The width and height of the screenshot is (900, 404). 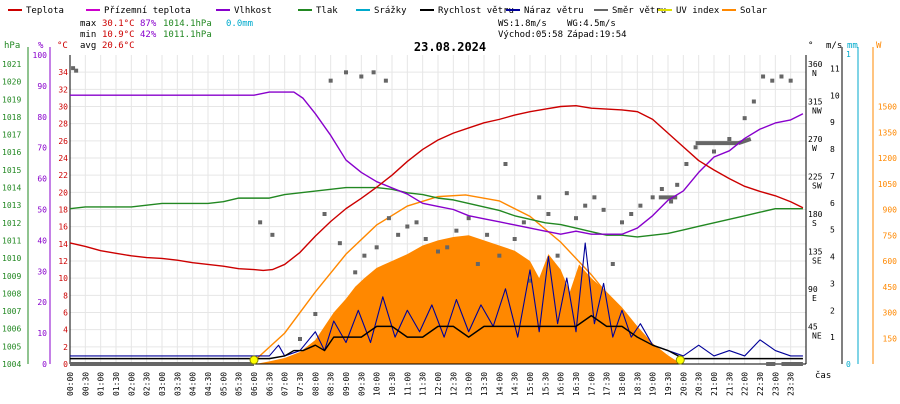 What do you see at coordinates (438, 384) in the screenshot?
I see `x-tick-label: 12:00` at bounding box center [438, 384].